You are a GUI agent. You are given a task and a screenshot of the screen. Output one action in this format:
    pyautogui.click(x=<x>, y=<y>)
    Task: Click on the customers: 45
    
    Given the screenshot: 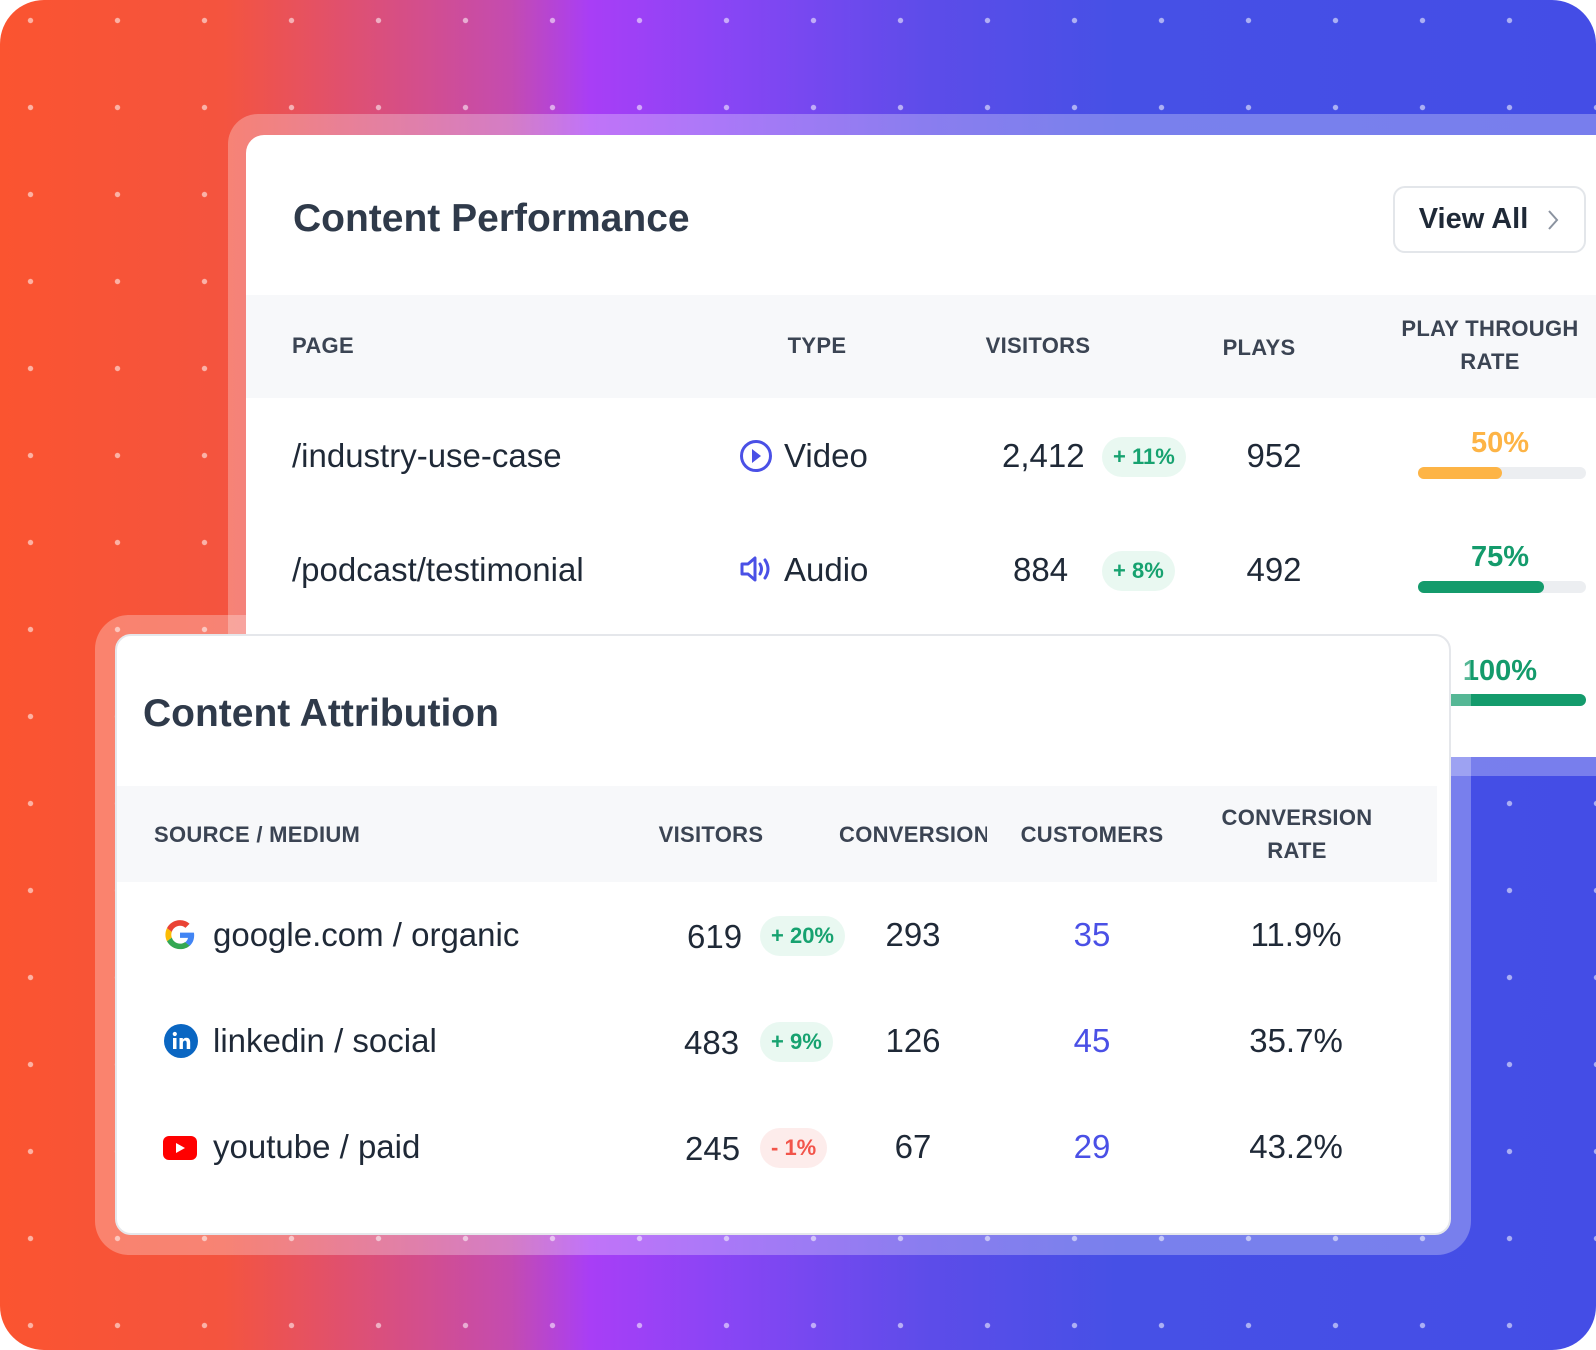 What is the action you would take?
    pyautogui.click(x=1092, y=1040)
    